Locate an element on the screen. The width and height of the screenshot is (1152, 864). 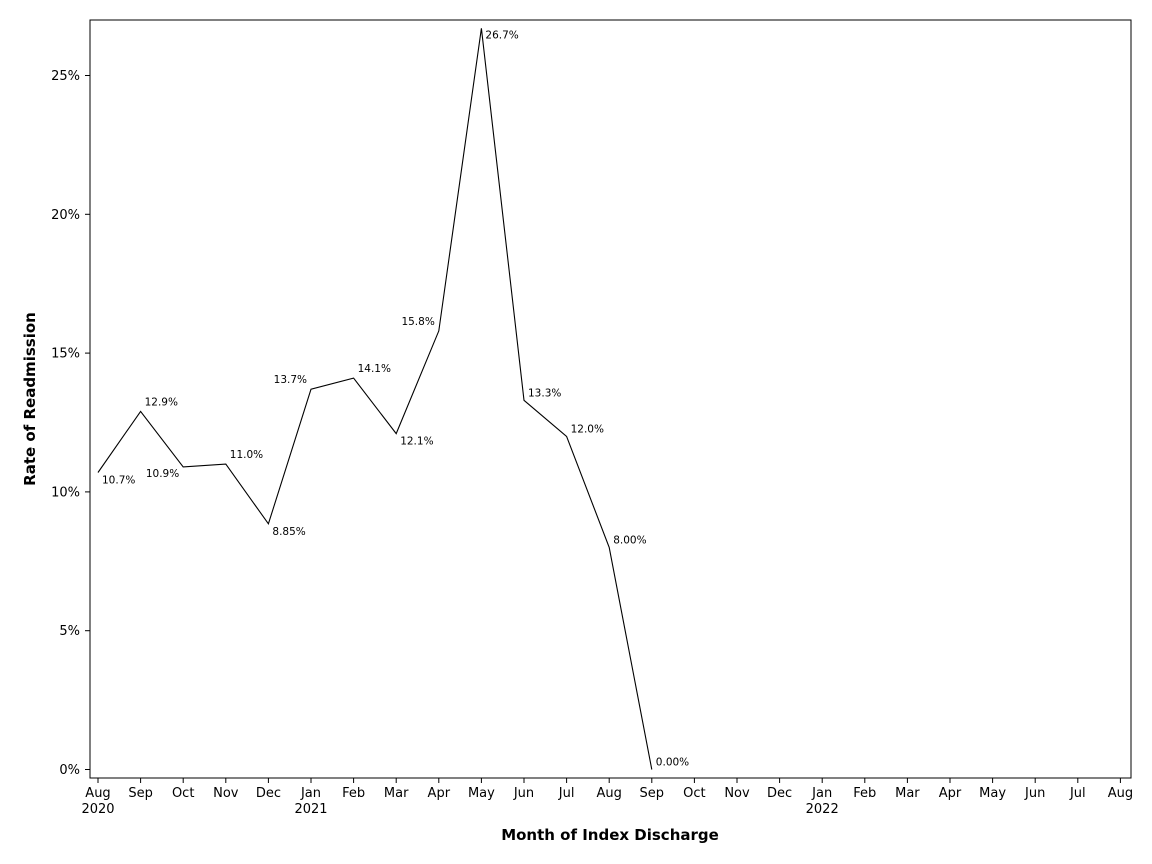
data-label: 0.00% is located at coordinates (672, 763).